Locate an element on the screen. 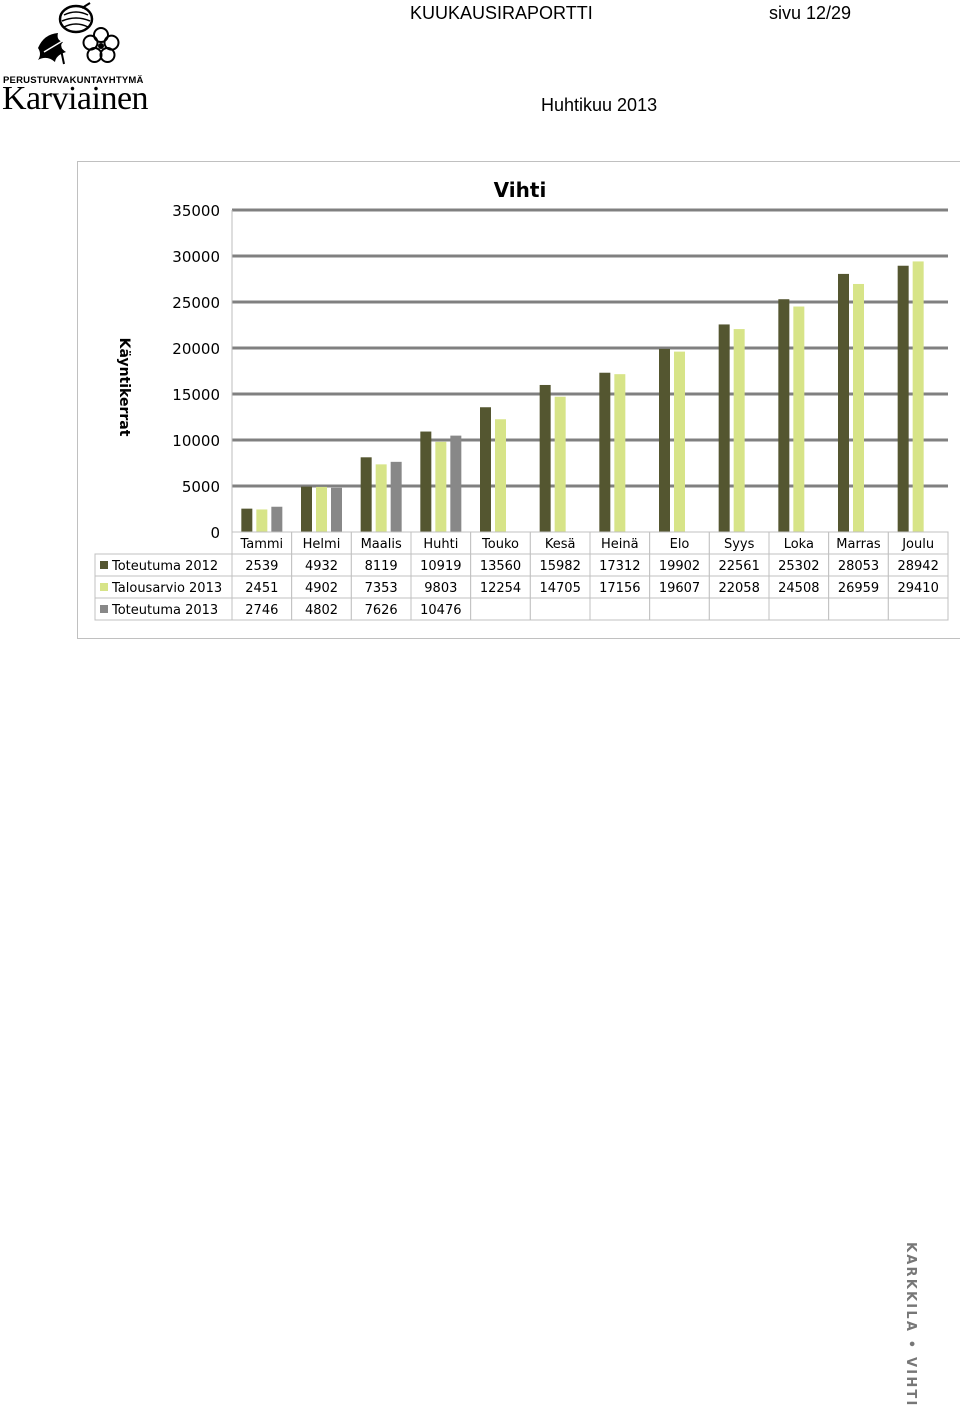  legend-label: Toteutuma 2012 is located at coordinates (164, 566).